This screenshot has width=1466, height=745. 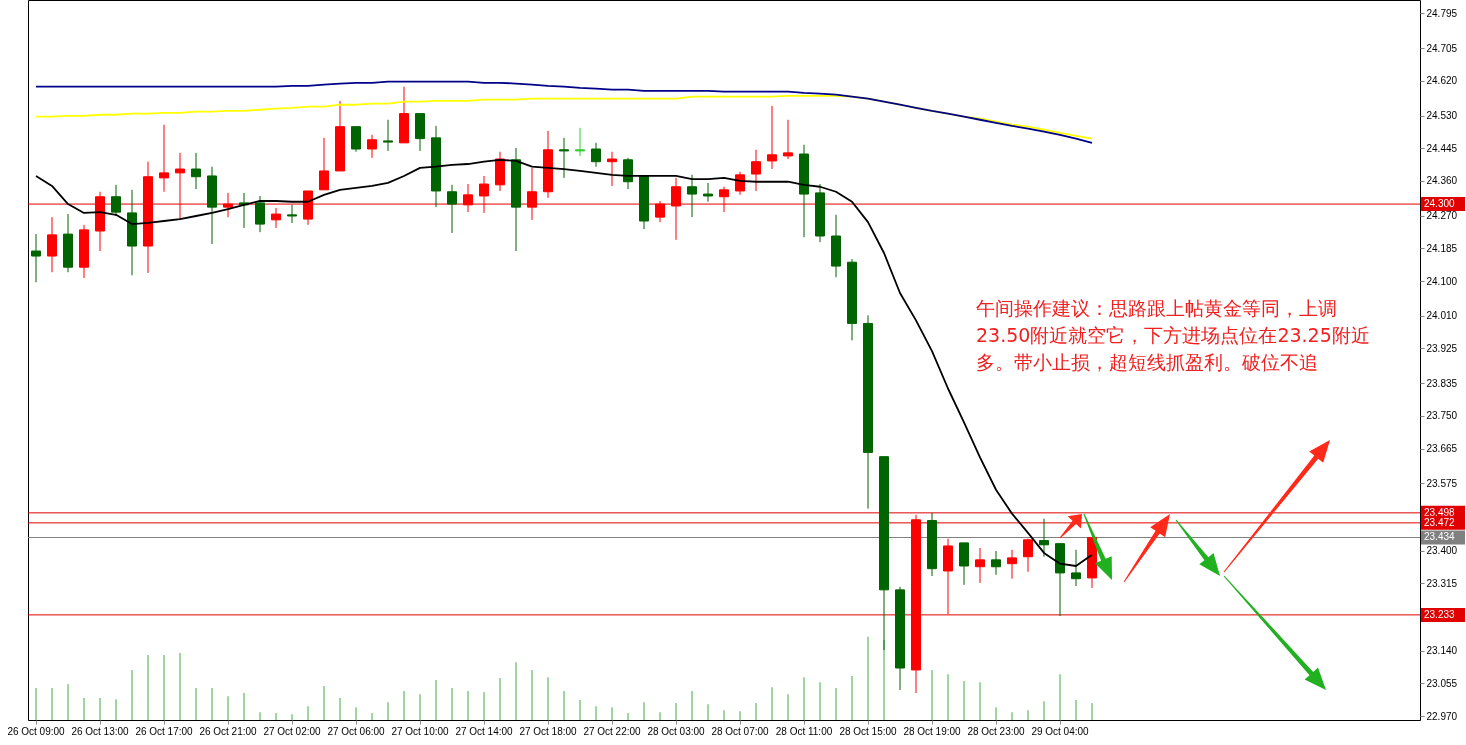 What do you see at coordinates (1442, 551) in the screenshot?
I see `y-tick-label: 23.400` at bounding box center [1442, 551].